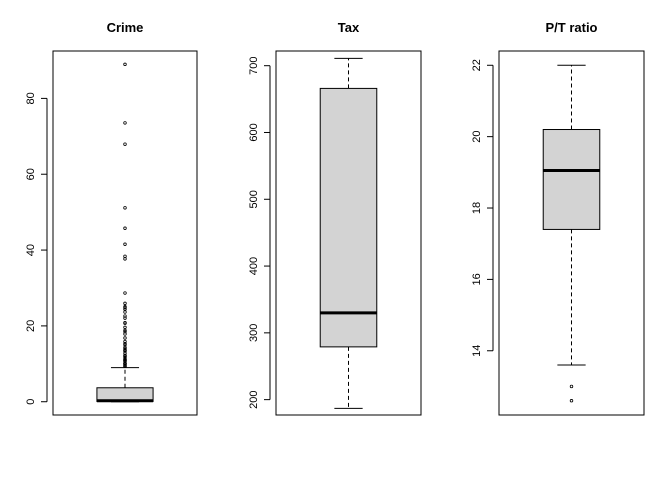  Describe the element at coordinates (31, 98) in the screenshot. I see `y-tick-label: 80` at that location.